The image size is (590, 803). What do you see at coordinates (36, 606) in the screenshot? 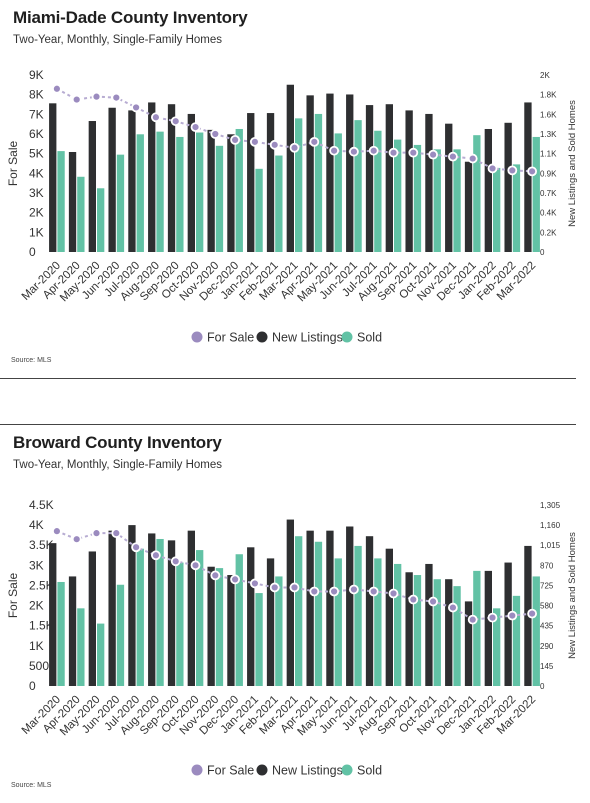
I see `y-tick-label: 2K` at bounding box center [36, 606].